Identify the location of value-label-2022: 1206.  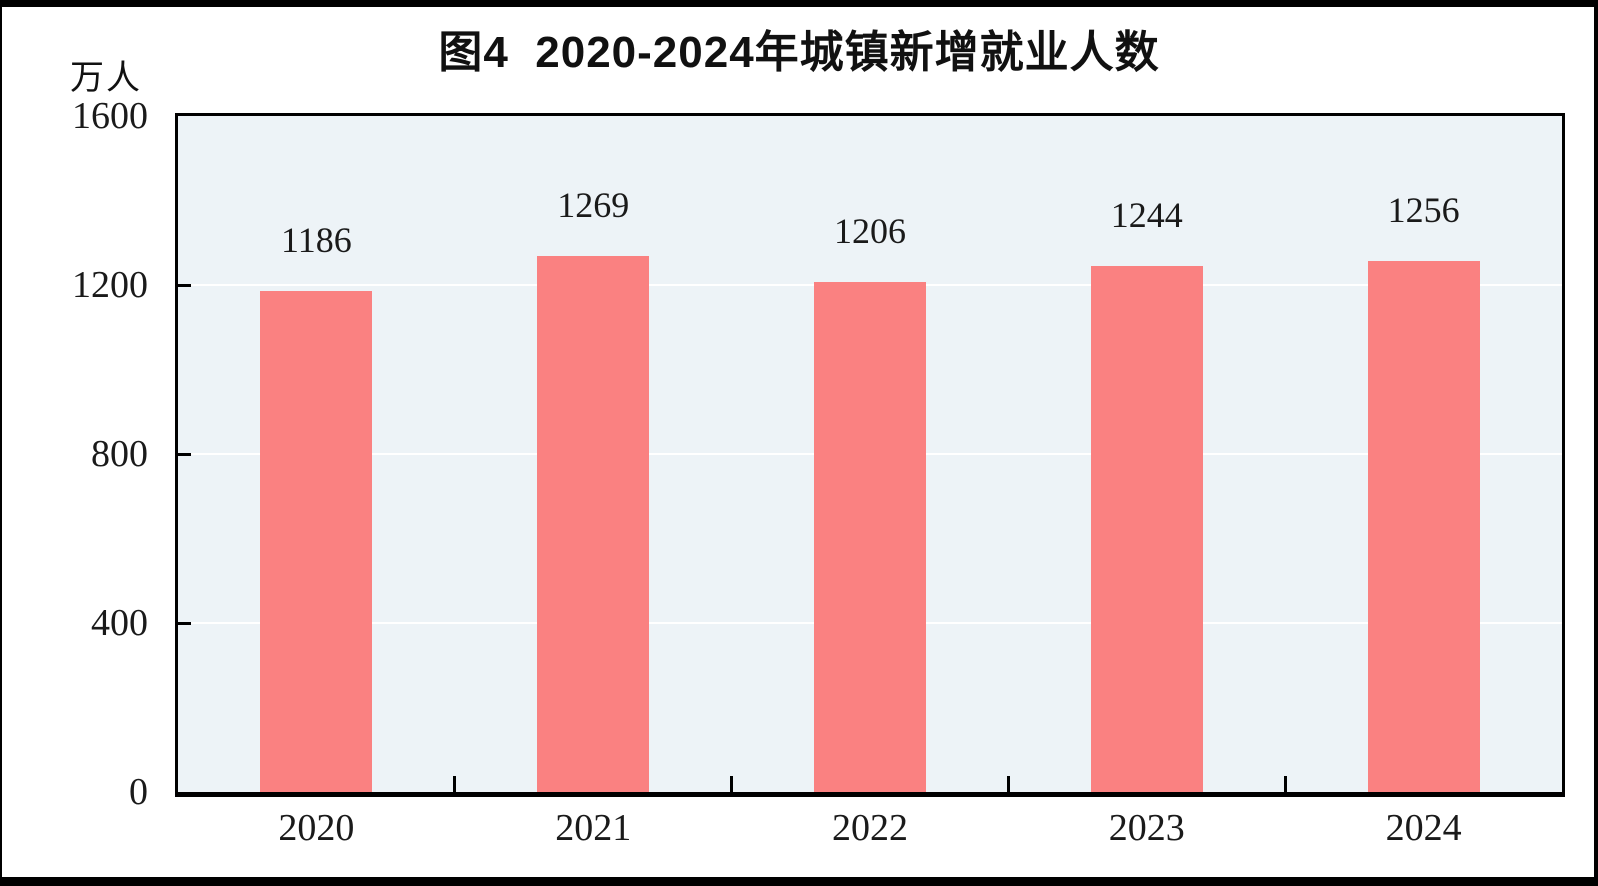
(870, 231).